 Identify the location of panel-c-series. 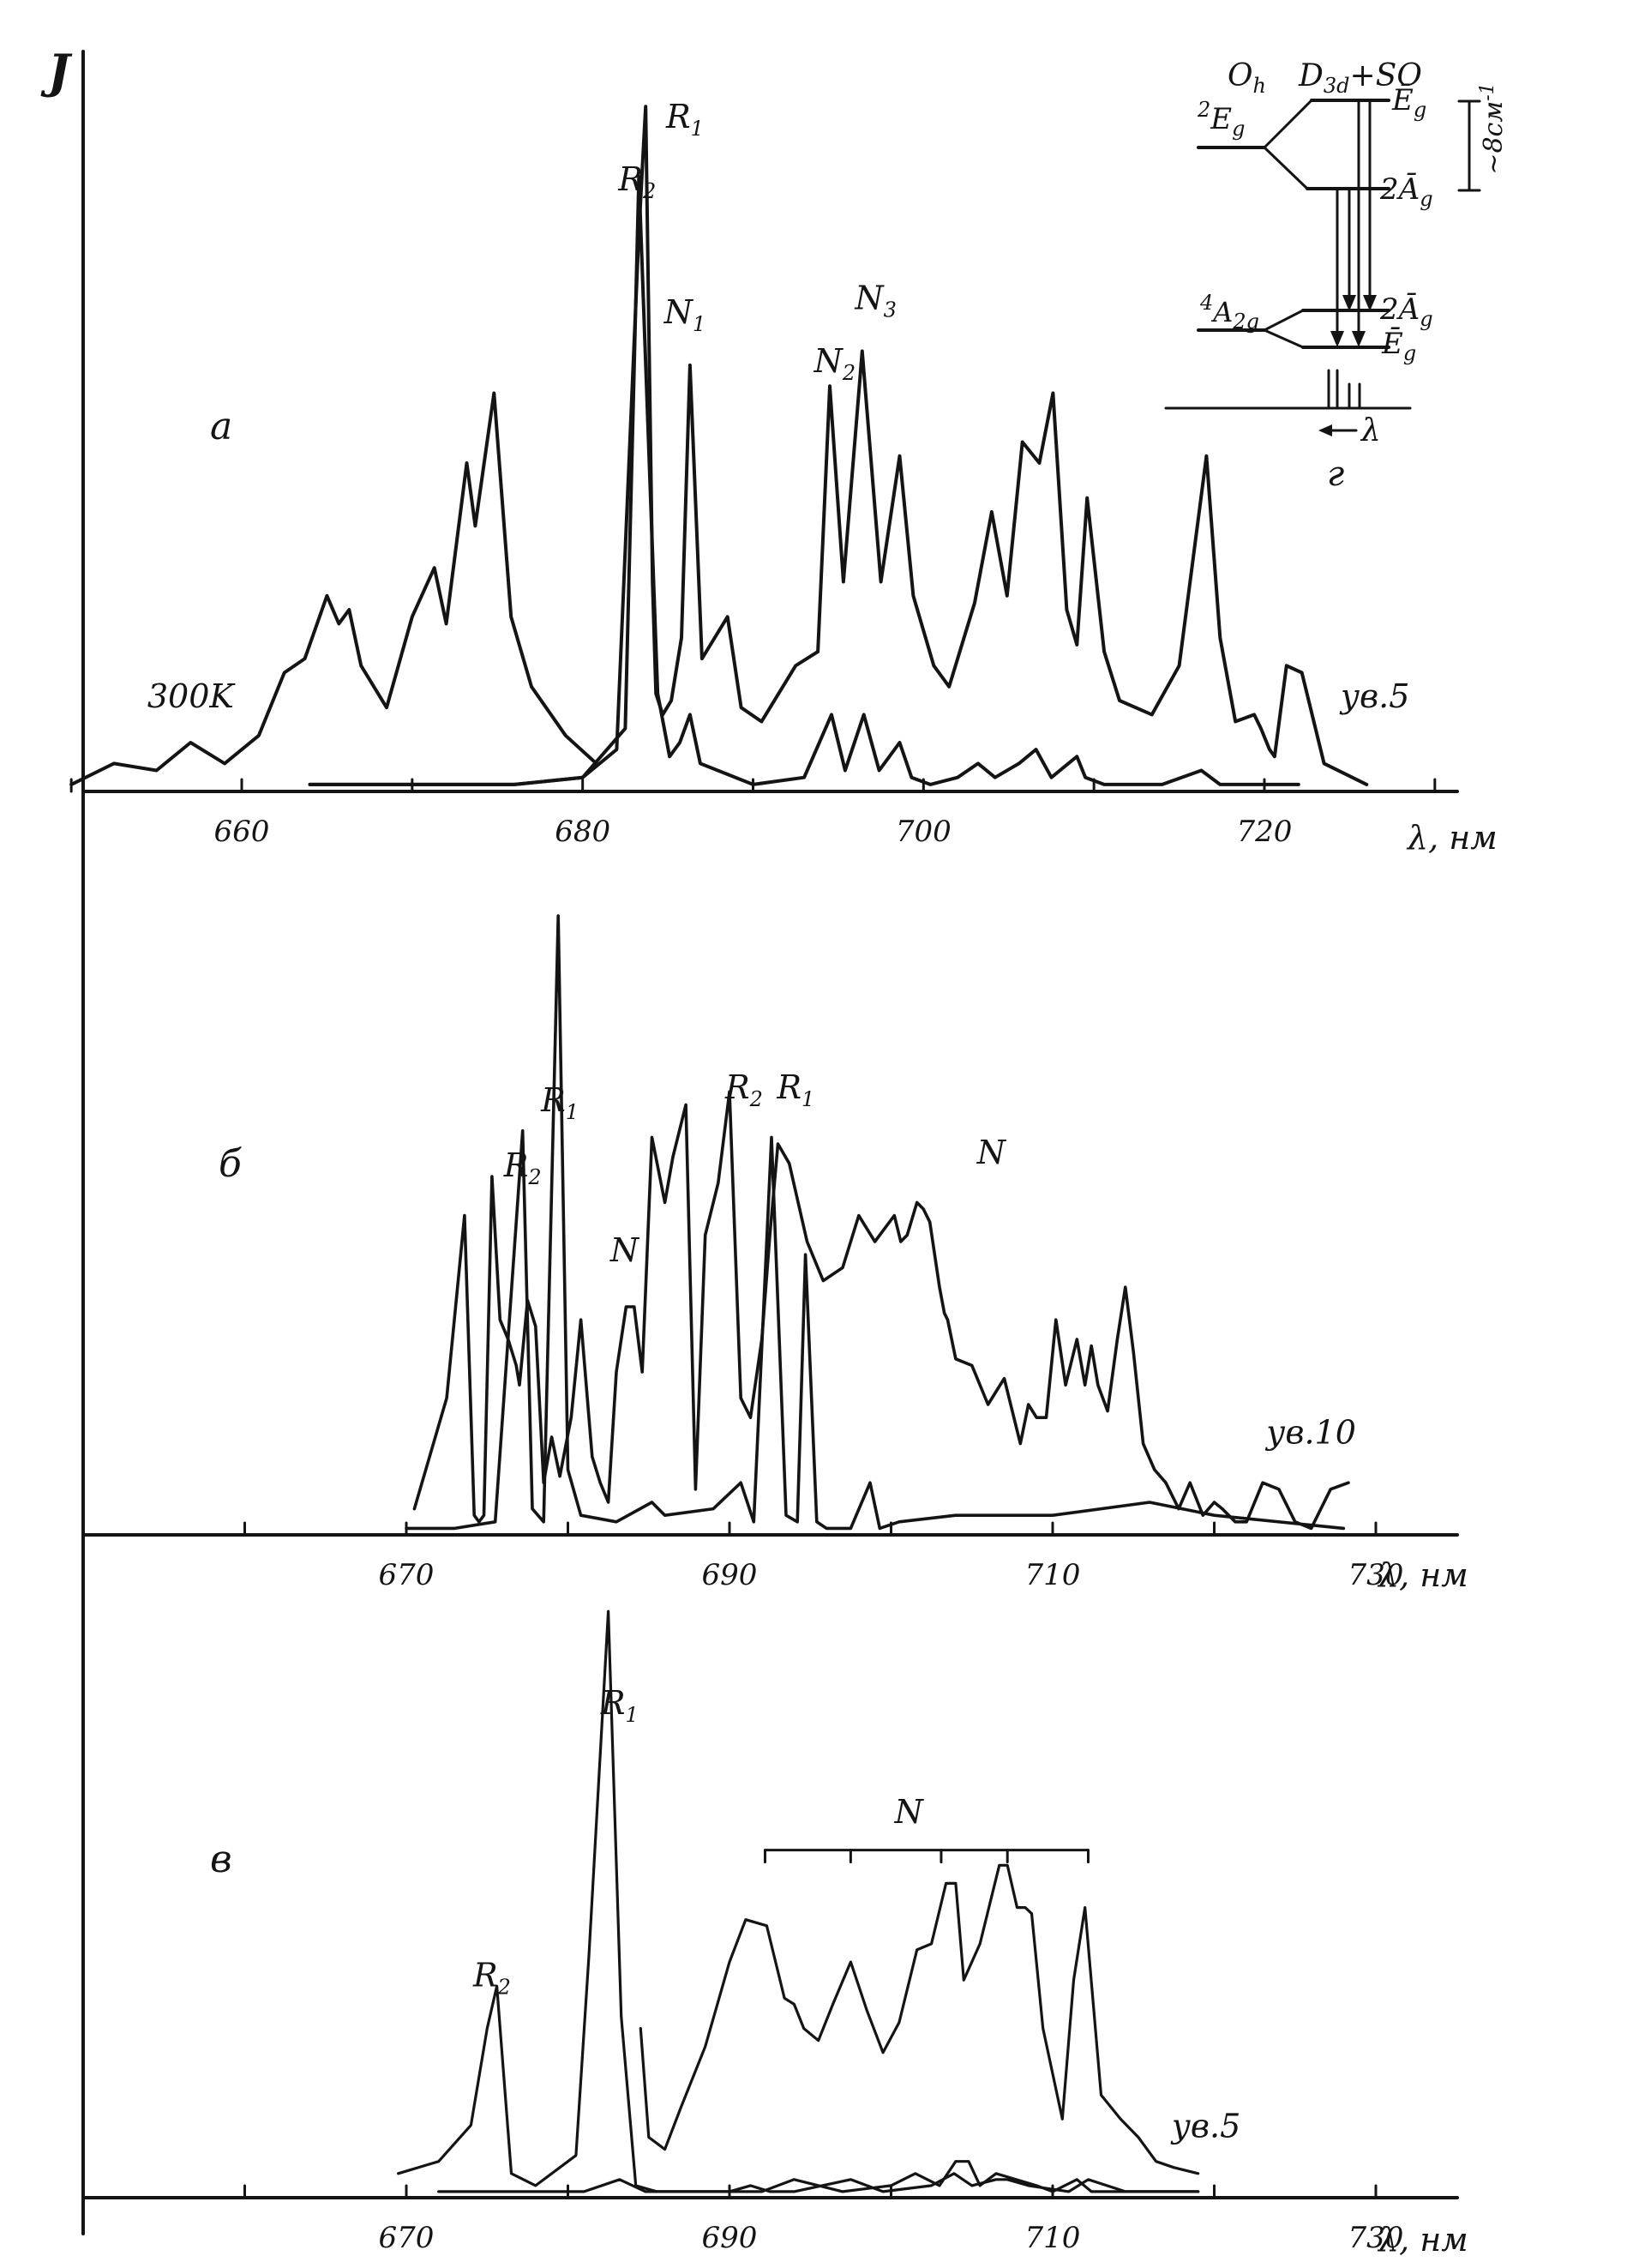
(798, 1901).